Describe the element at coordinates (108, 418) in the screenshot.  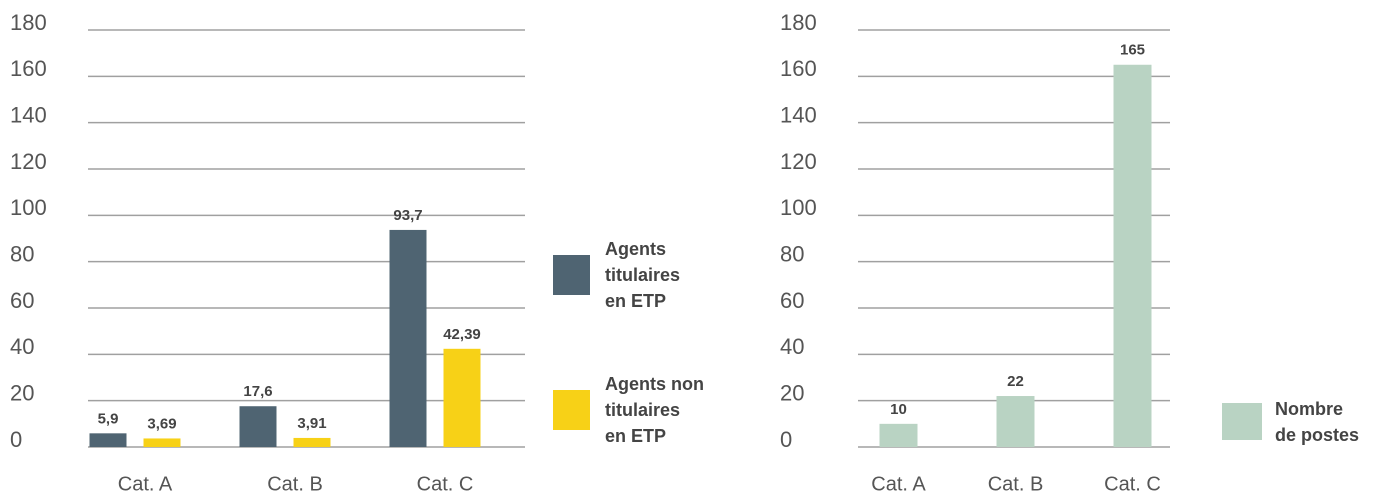
I see `value-label: 5,9` at that location.